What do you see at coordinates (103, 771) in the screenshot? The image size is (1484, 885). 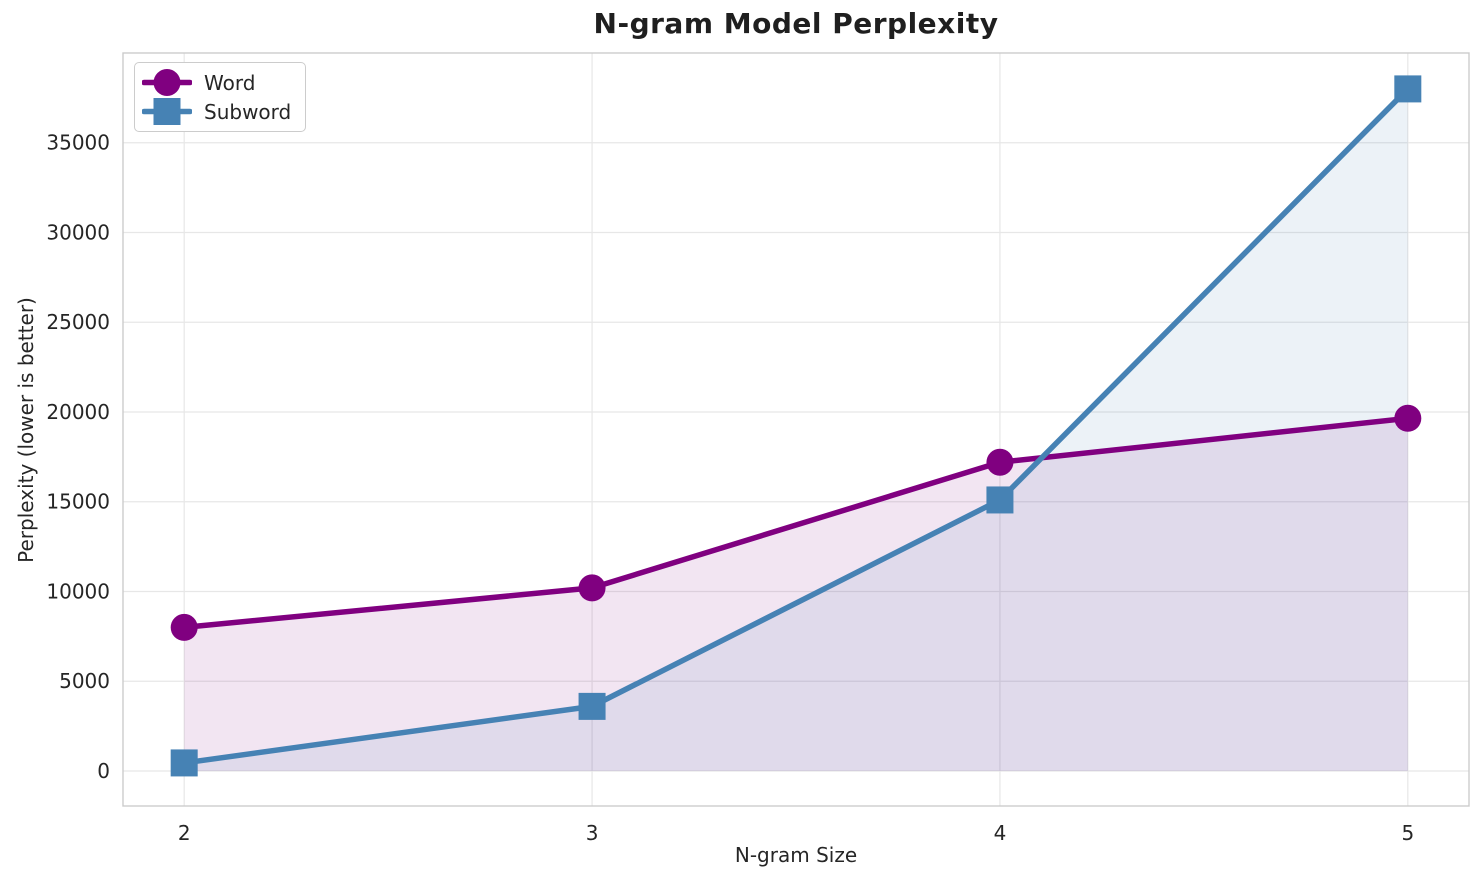 I see `y-tick-label: 0` at bounding box center [103, 771].